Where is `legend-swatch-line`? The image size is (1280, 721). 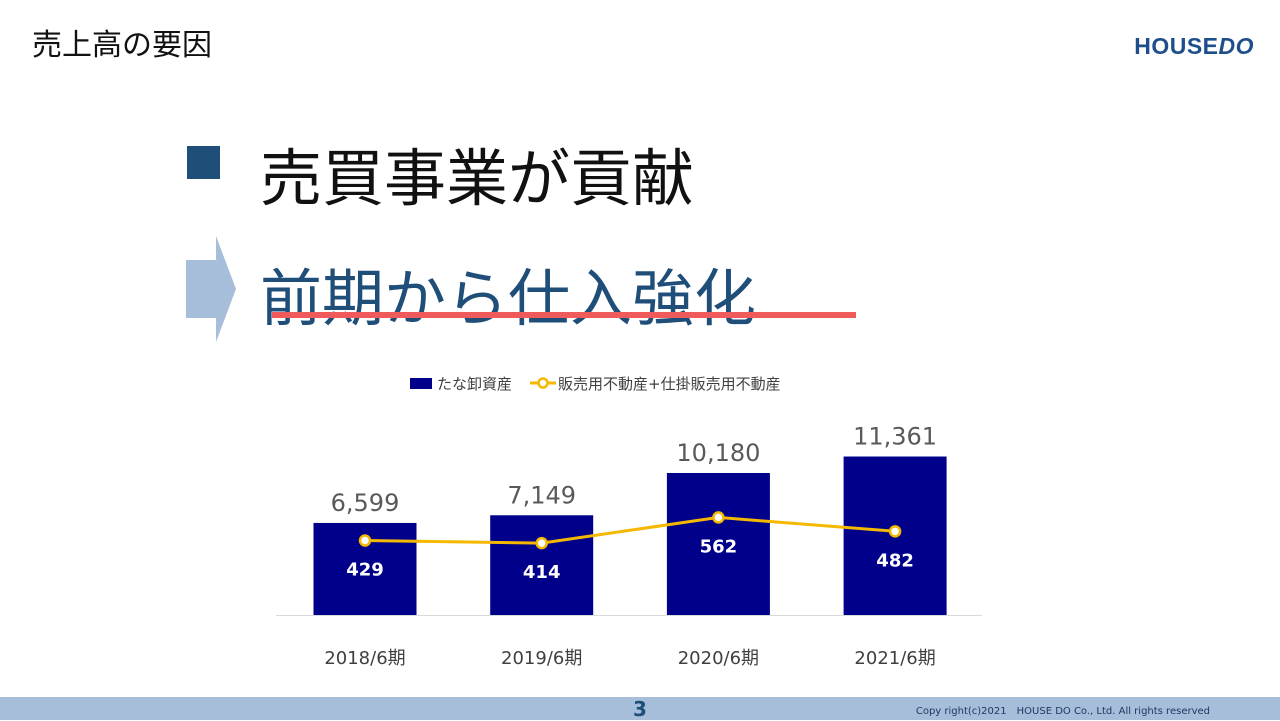
legend-swatch-line is located at coordinates (543, 383).